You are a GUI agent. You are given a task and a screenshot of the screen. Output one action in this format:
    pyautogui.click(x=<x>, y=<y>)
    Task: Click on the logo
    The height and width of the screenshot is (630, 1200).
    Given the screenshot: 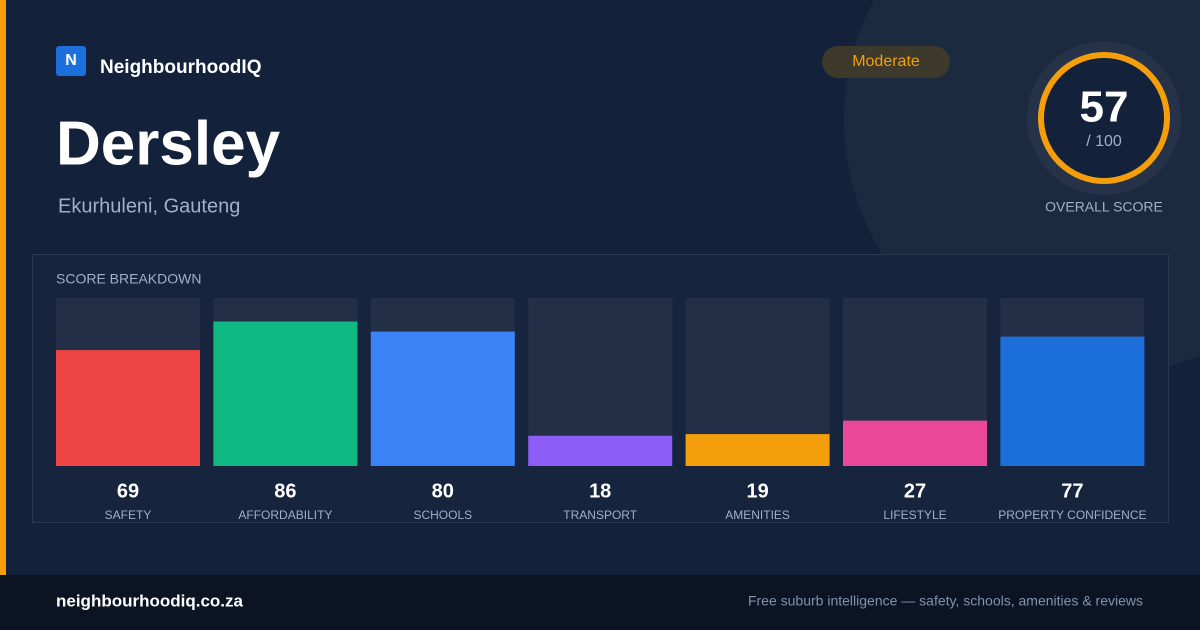 What is the action you would take?
    pyautogui.click(x=71, y=61)
    